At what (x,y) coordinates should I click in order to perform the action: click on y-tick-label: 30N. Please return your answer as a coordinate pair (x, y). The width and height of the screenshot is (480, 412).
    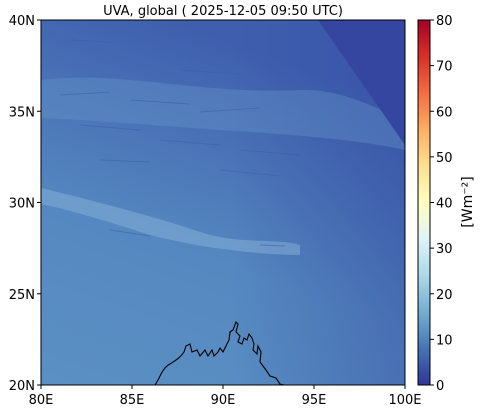
    Looking at the image, I should click on (22, 204).